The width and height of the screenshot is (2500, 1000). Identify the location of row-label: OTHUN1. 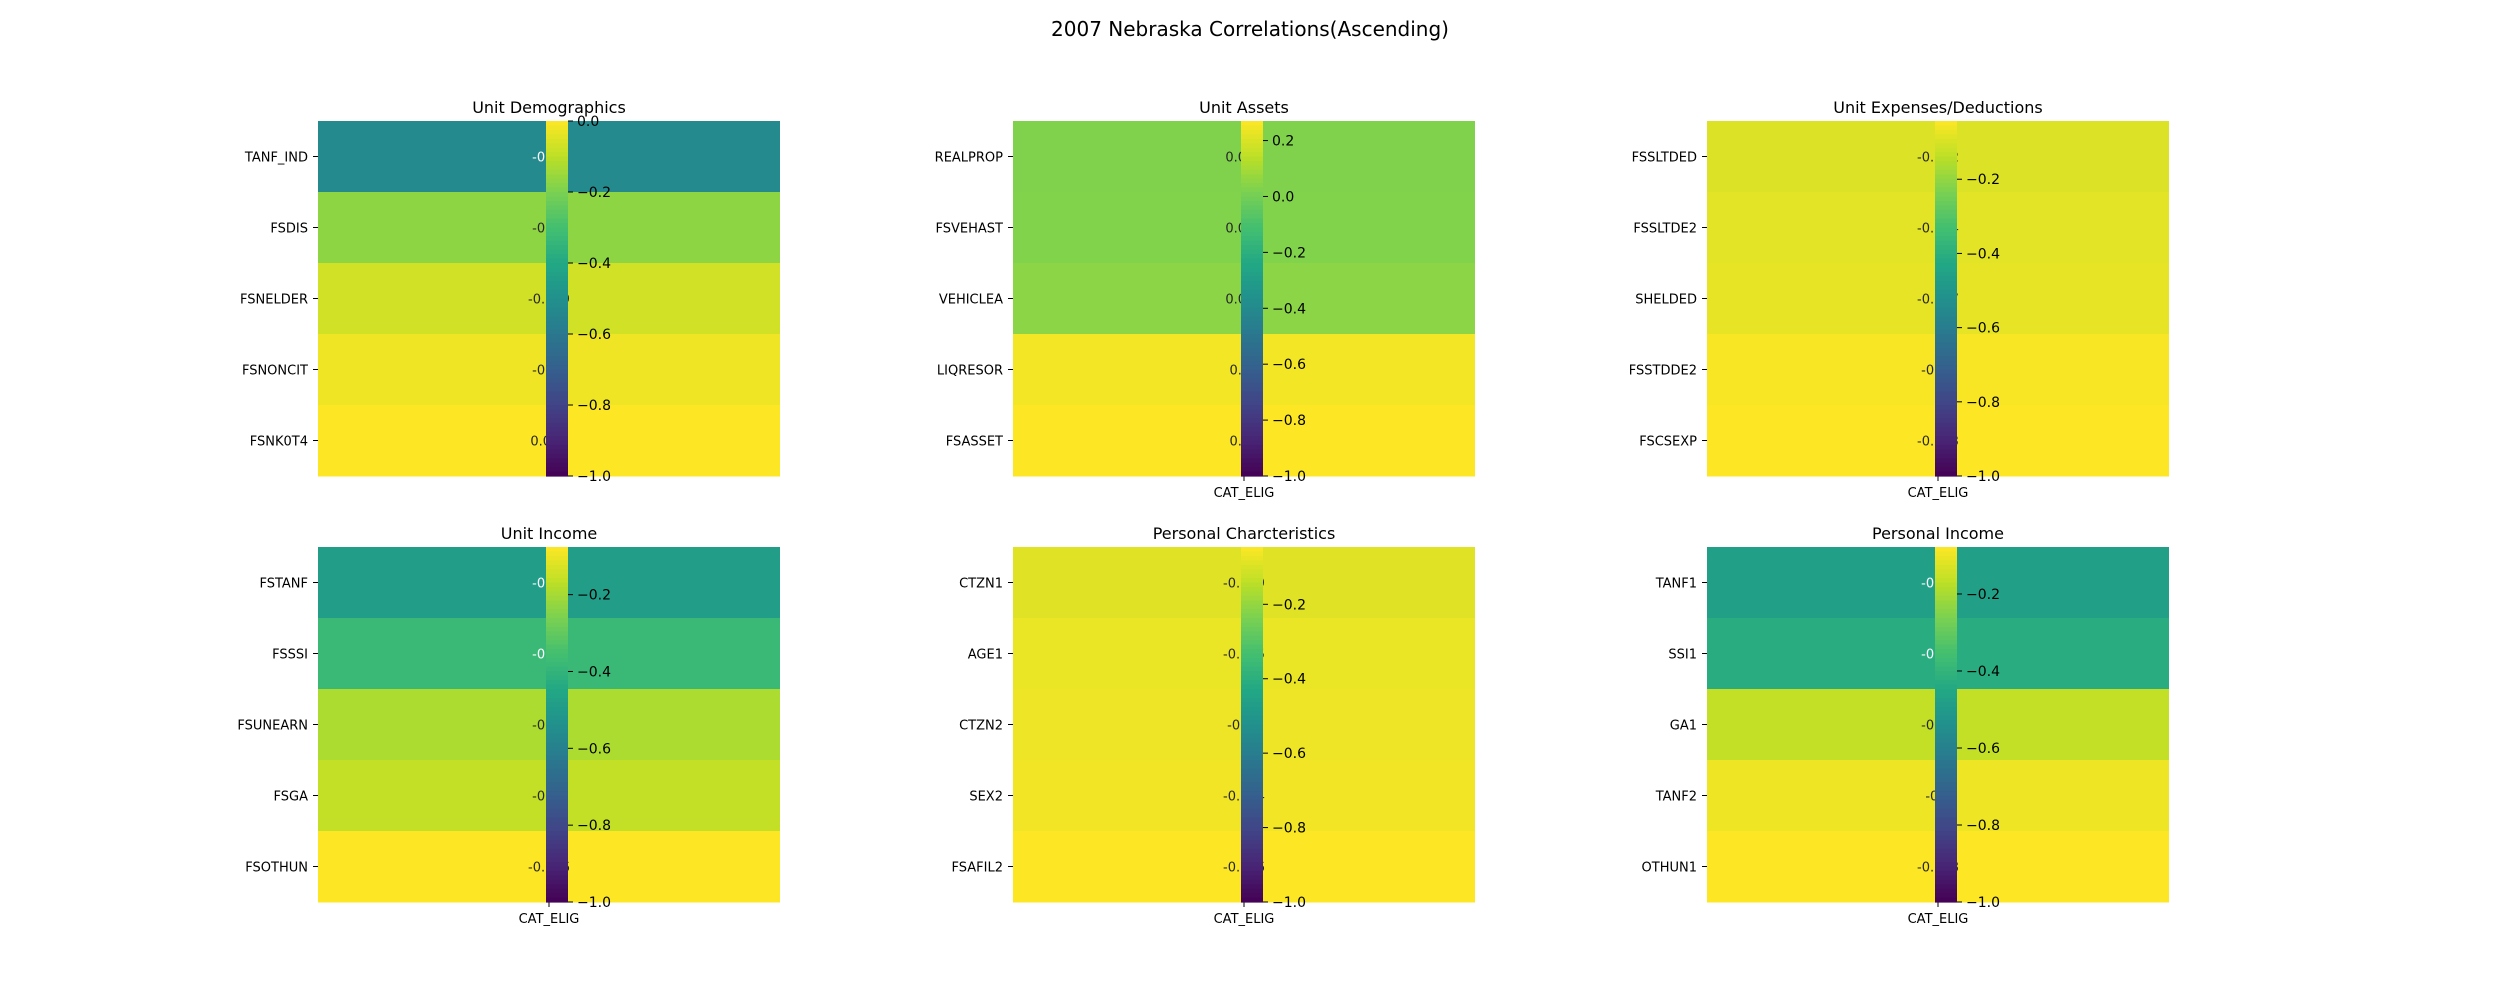
(1669, 868).